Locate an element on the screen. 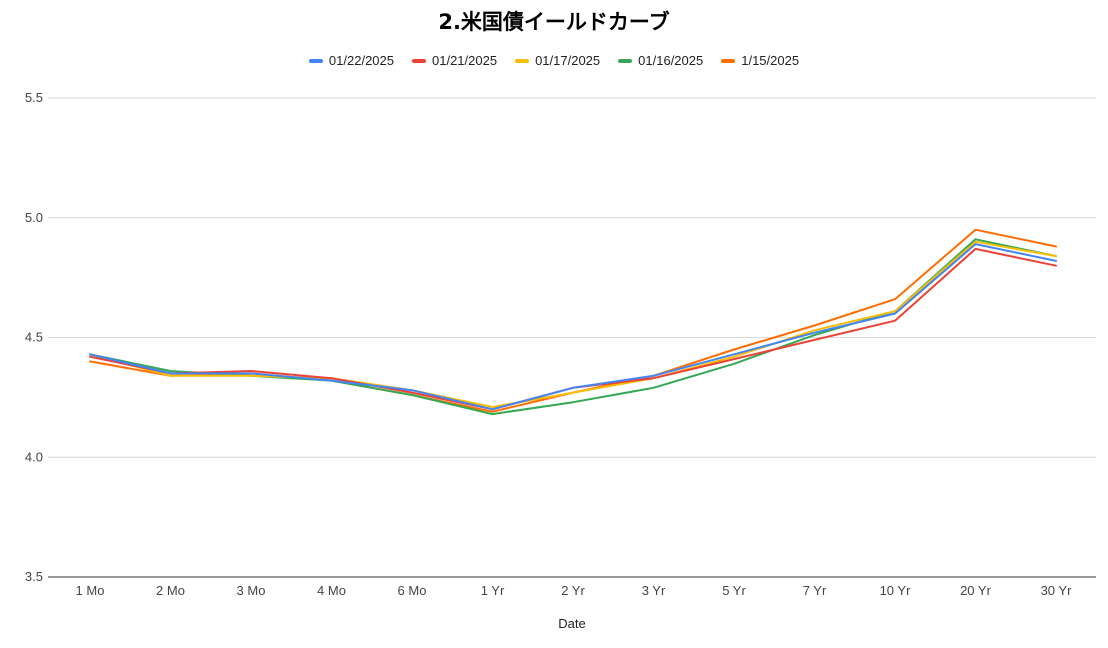  legend-item: 01/21/2025 is located at coordinates (454, 60).